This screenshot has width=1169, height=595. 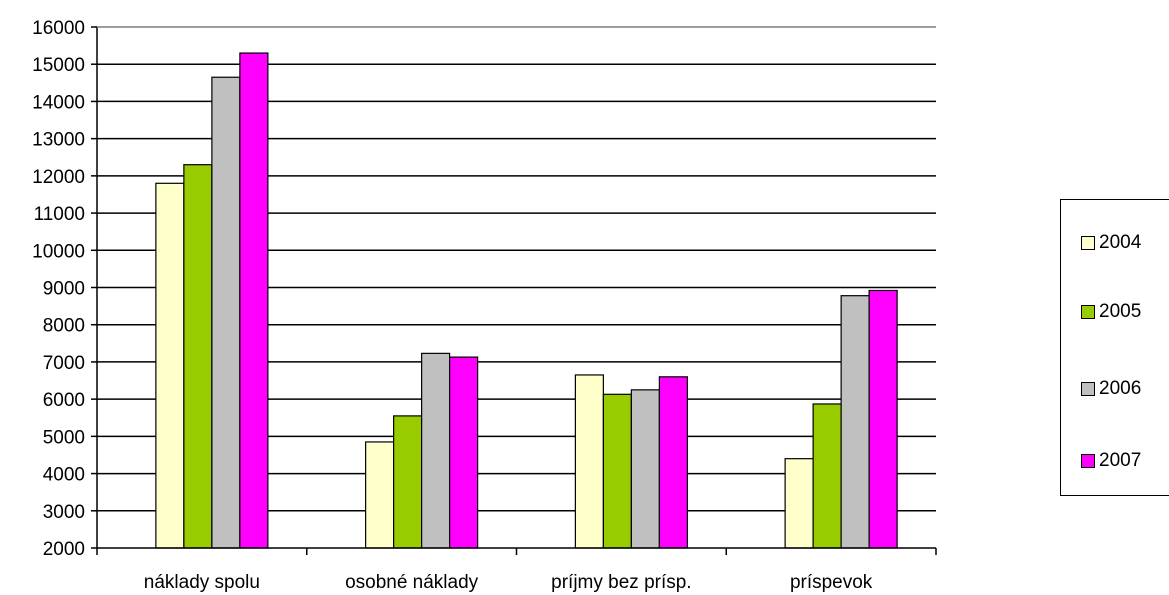 I want to click on y-tick-label: 16000, so click(x=58, y=28).